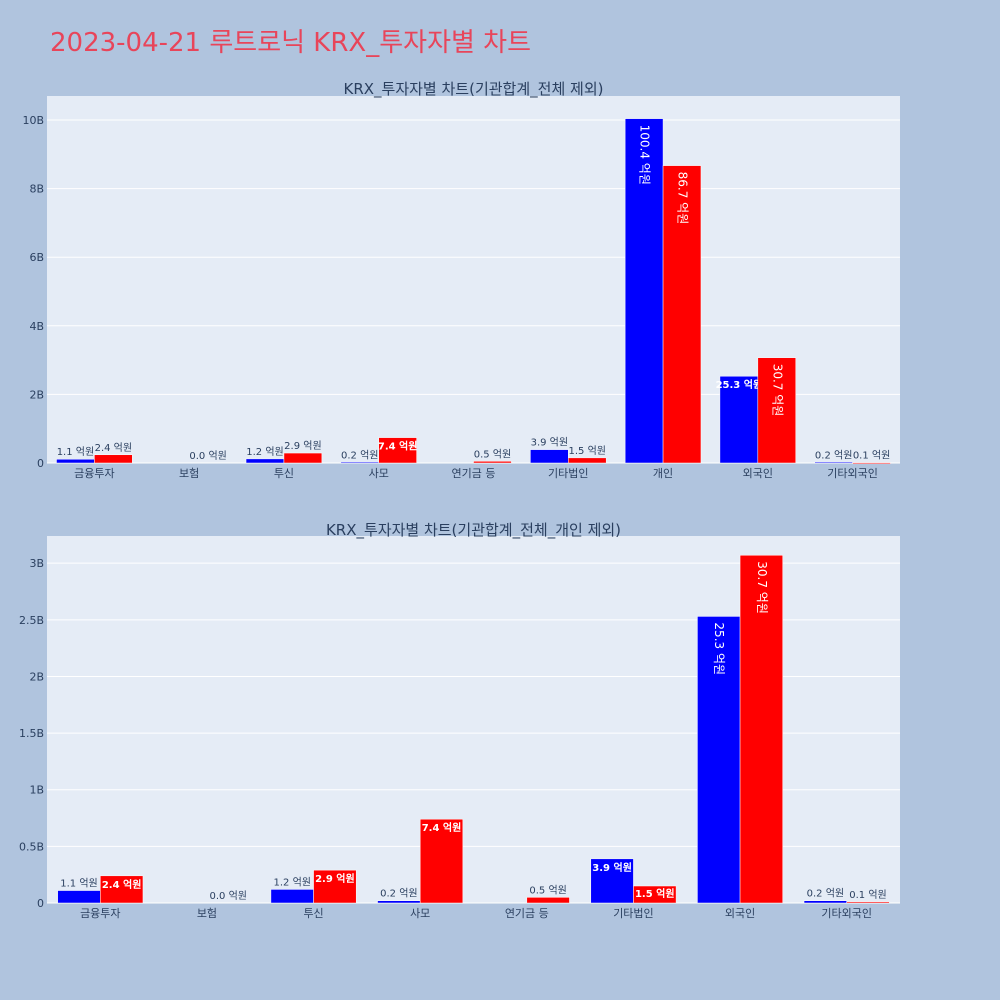  What do you see at coordinates (36, 563) in the screenshot?
I see `y-tick-label: 3B` at bounding box center [36, 563].